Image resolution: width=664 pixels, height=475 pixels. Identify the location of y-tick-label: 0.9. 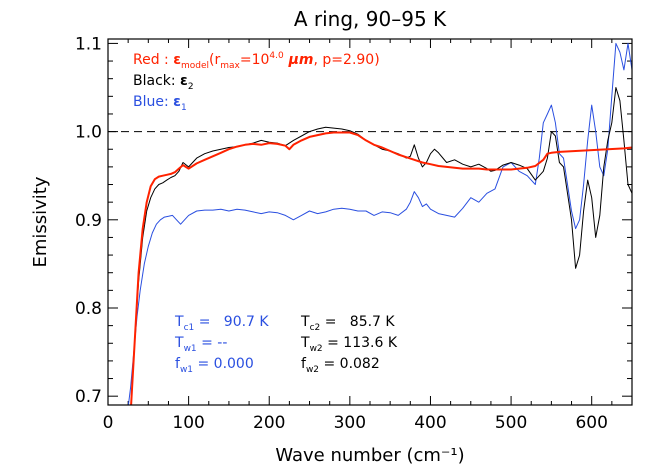
(88, 221).